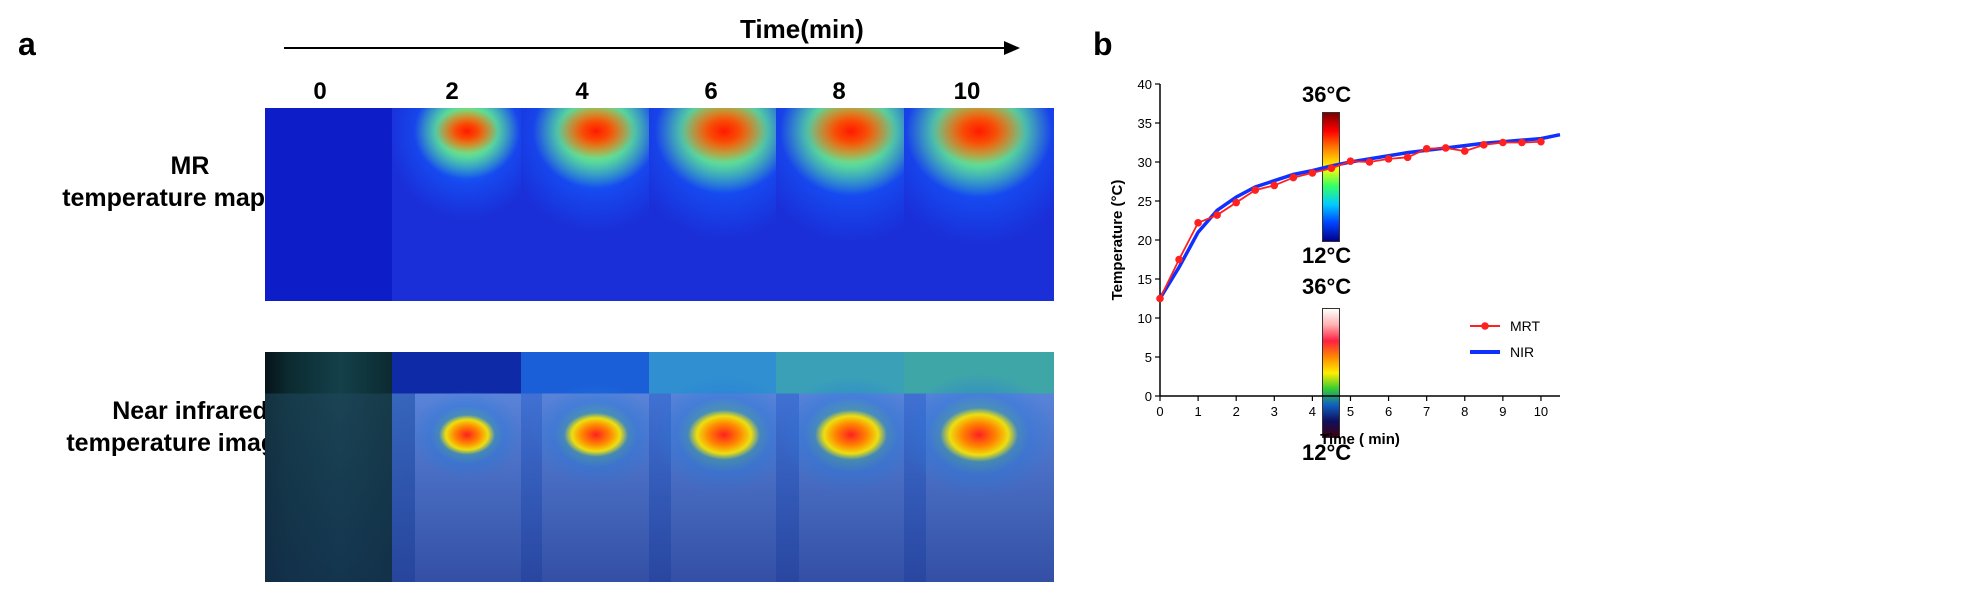 The image size is (1985, 603). What do you see at coordinates (1505, 339) in the screenshot?
I see `chart-legend: MRT NIR` at bounding box center [1505, 339].